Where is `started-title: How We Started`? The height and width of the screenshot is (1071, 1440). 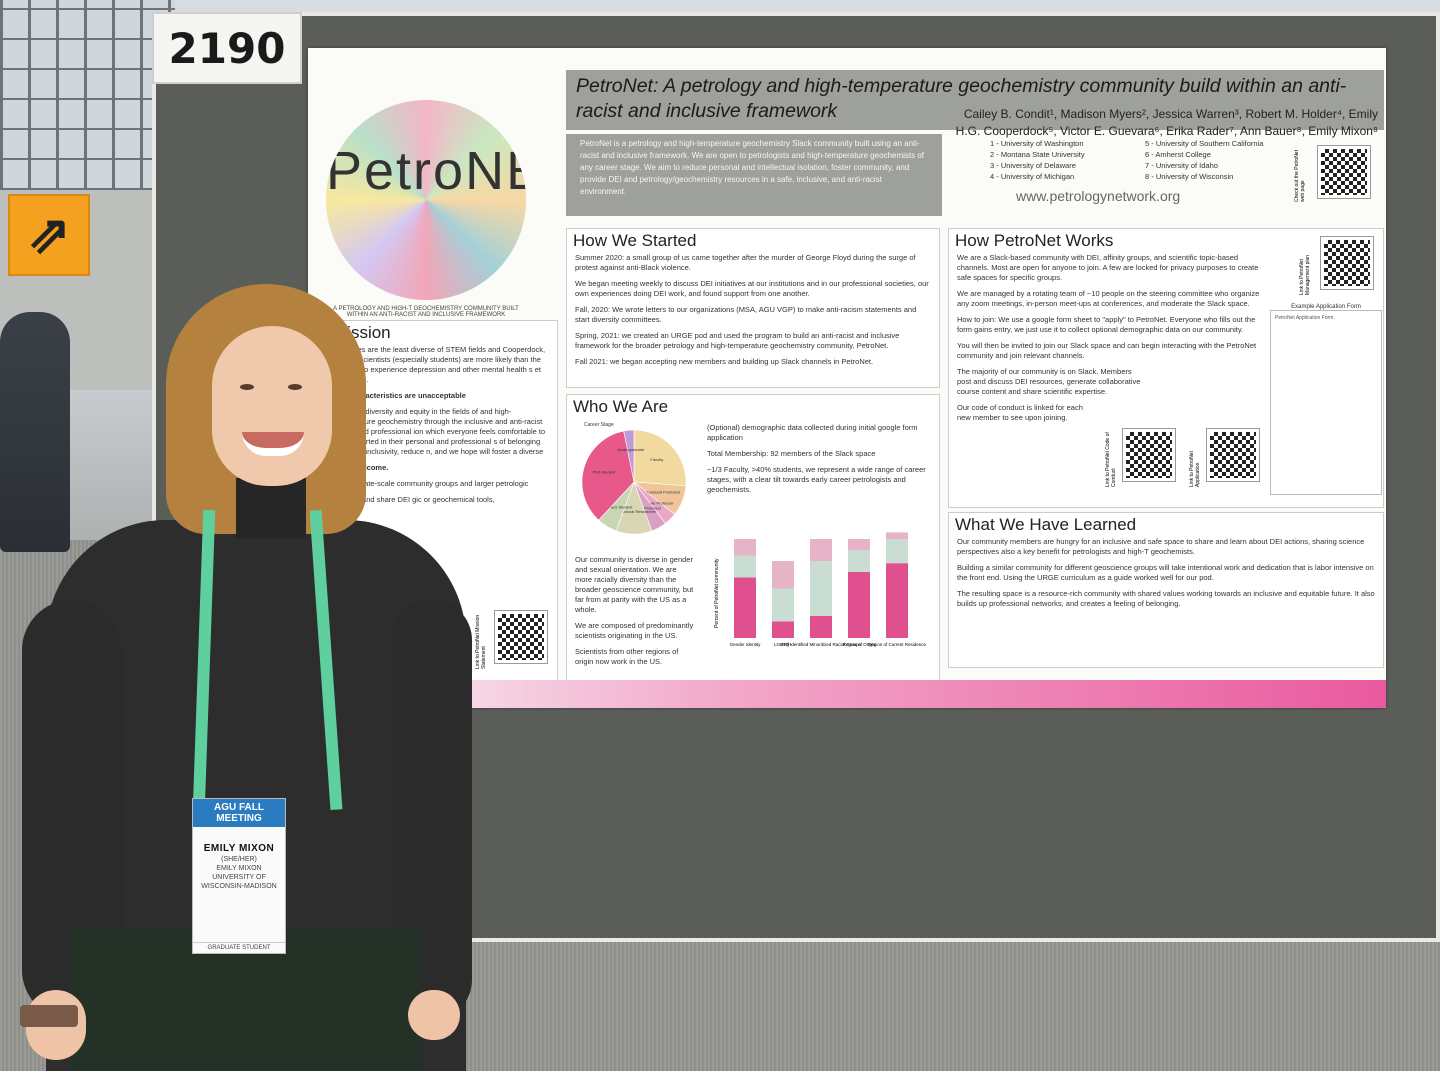
started-title: How We Started is located at coordinates (635, 240).